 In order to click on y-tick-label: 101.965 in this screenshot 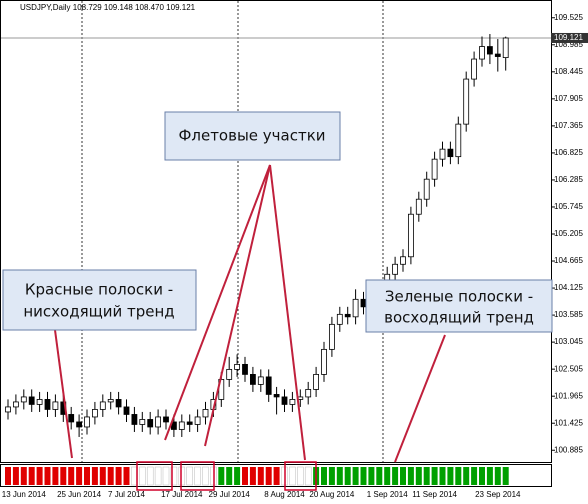, I will do `click(568, 395)`.